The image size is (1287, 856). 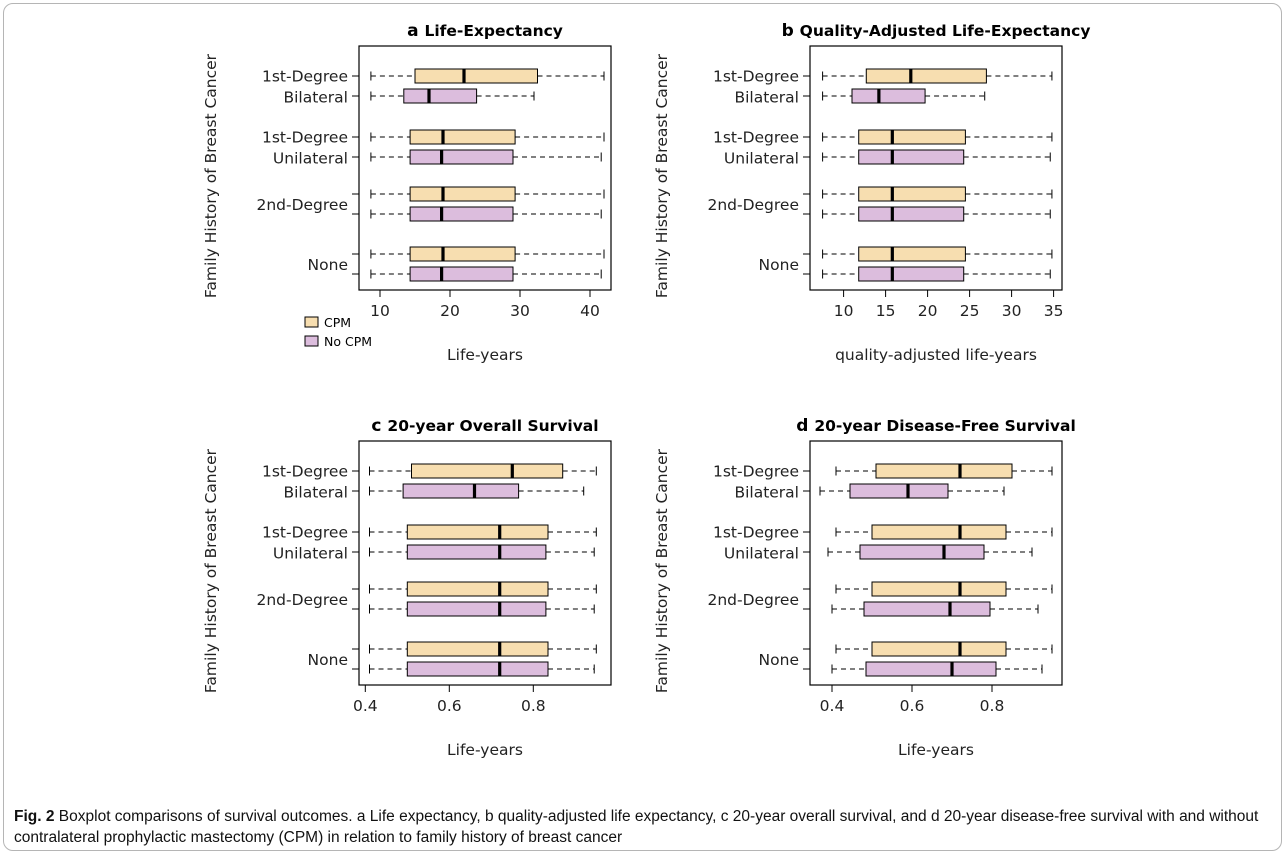 I want to click on panel-title-text: 20-year Overall Survival, so click(x=492, y=426).